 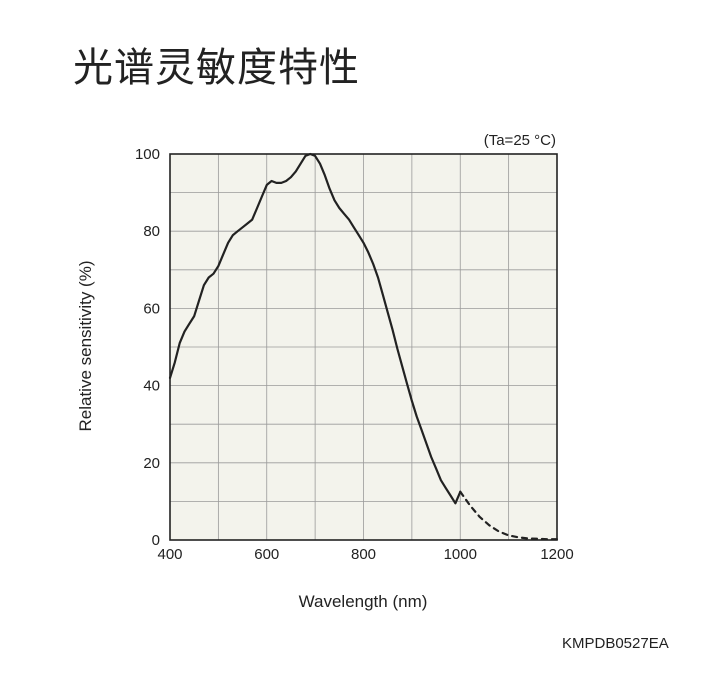 I want to click on x-tick-label: 1200, so click(x=556, y=554).